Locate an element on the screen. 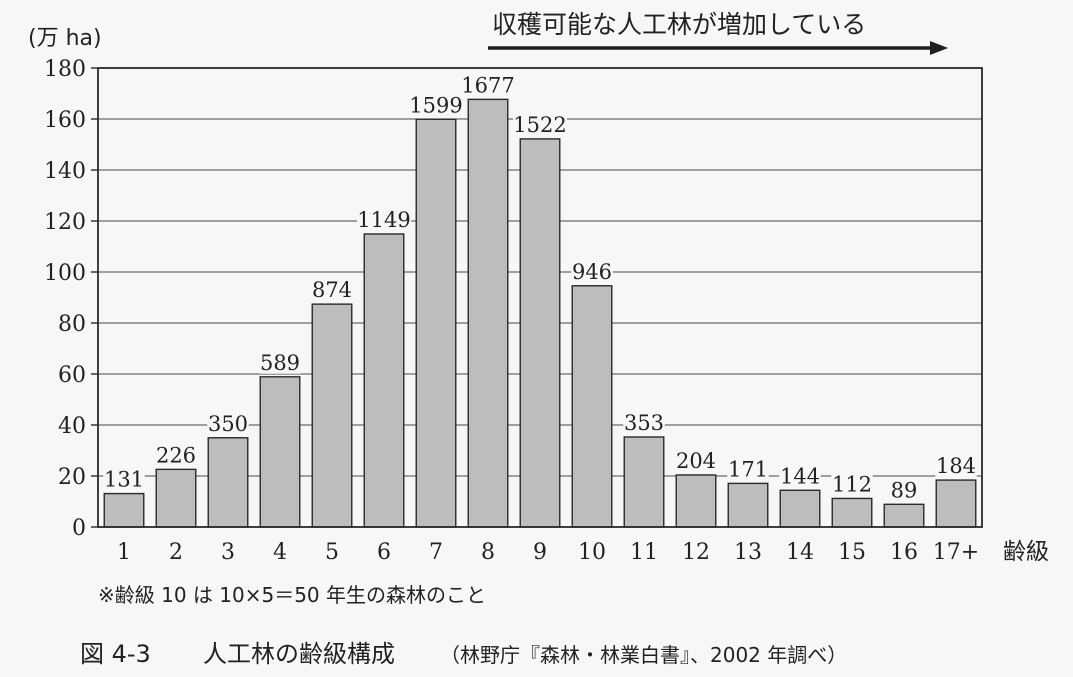  x-tick-label: 9 is located at coordinates (540, 552).